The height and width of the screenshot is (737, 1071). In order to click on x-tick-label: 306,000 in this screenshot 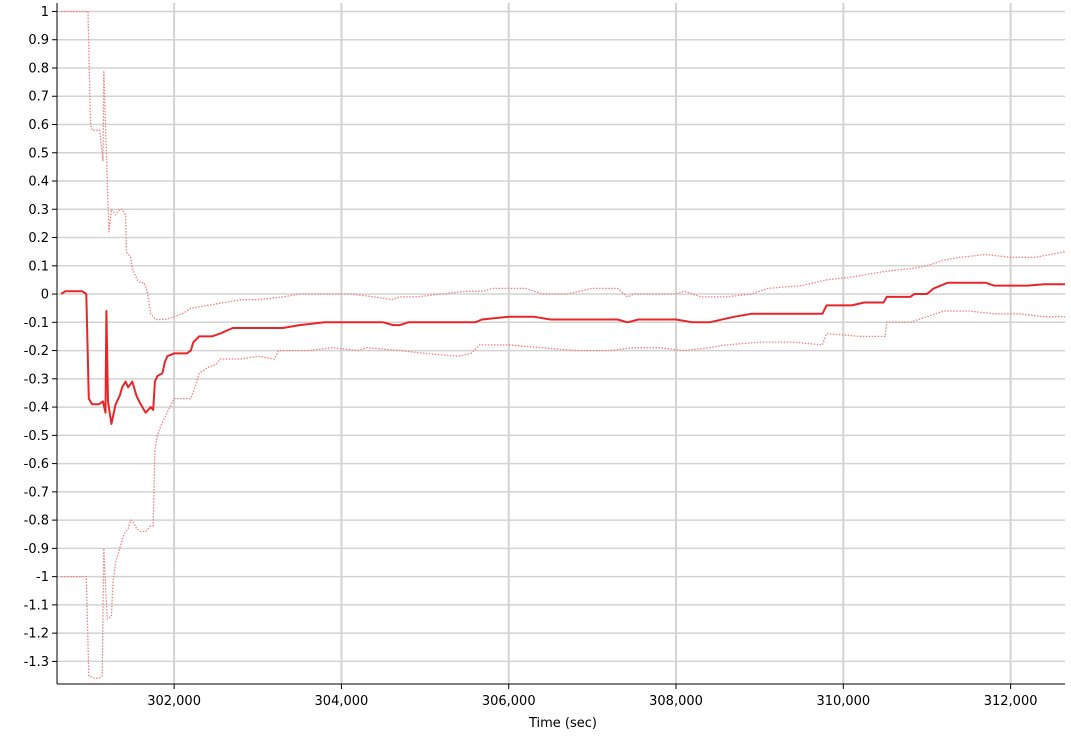, I will do `click(509, 701)`.